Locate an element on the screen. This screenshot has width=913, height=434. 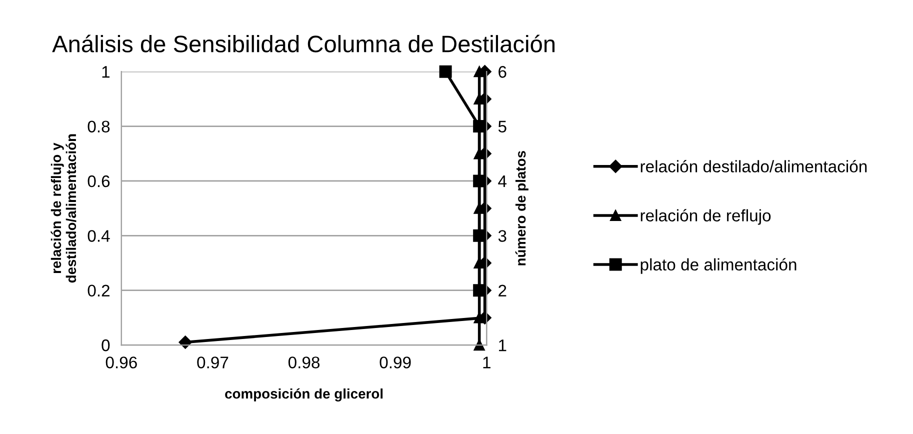
y2-tick-label: 4 is located at coordinates (502, 182).